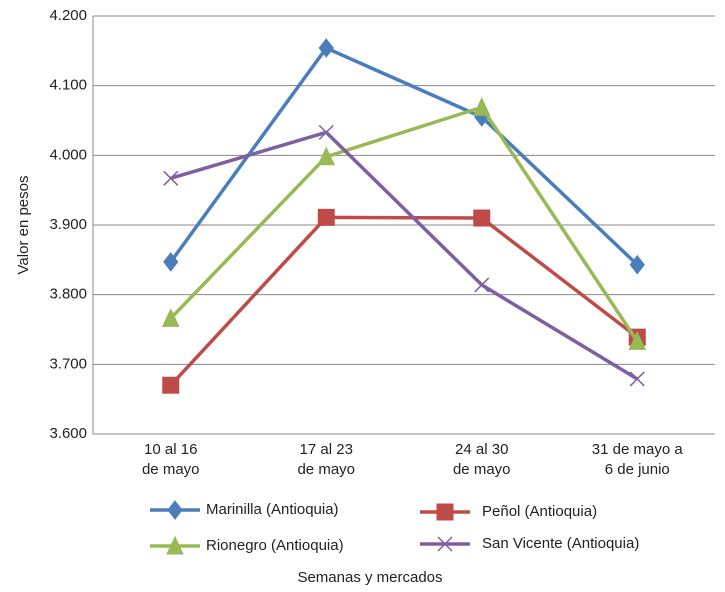 The width and height of the screenshot is (725, 592). I want to click on legend-label: San Vicente (Antioquia), so click(560, 543).